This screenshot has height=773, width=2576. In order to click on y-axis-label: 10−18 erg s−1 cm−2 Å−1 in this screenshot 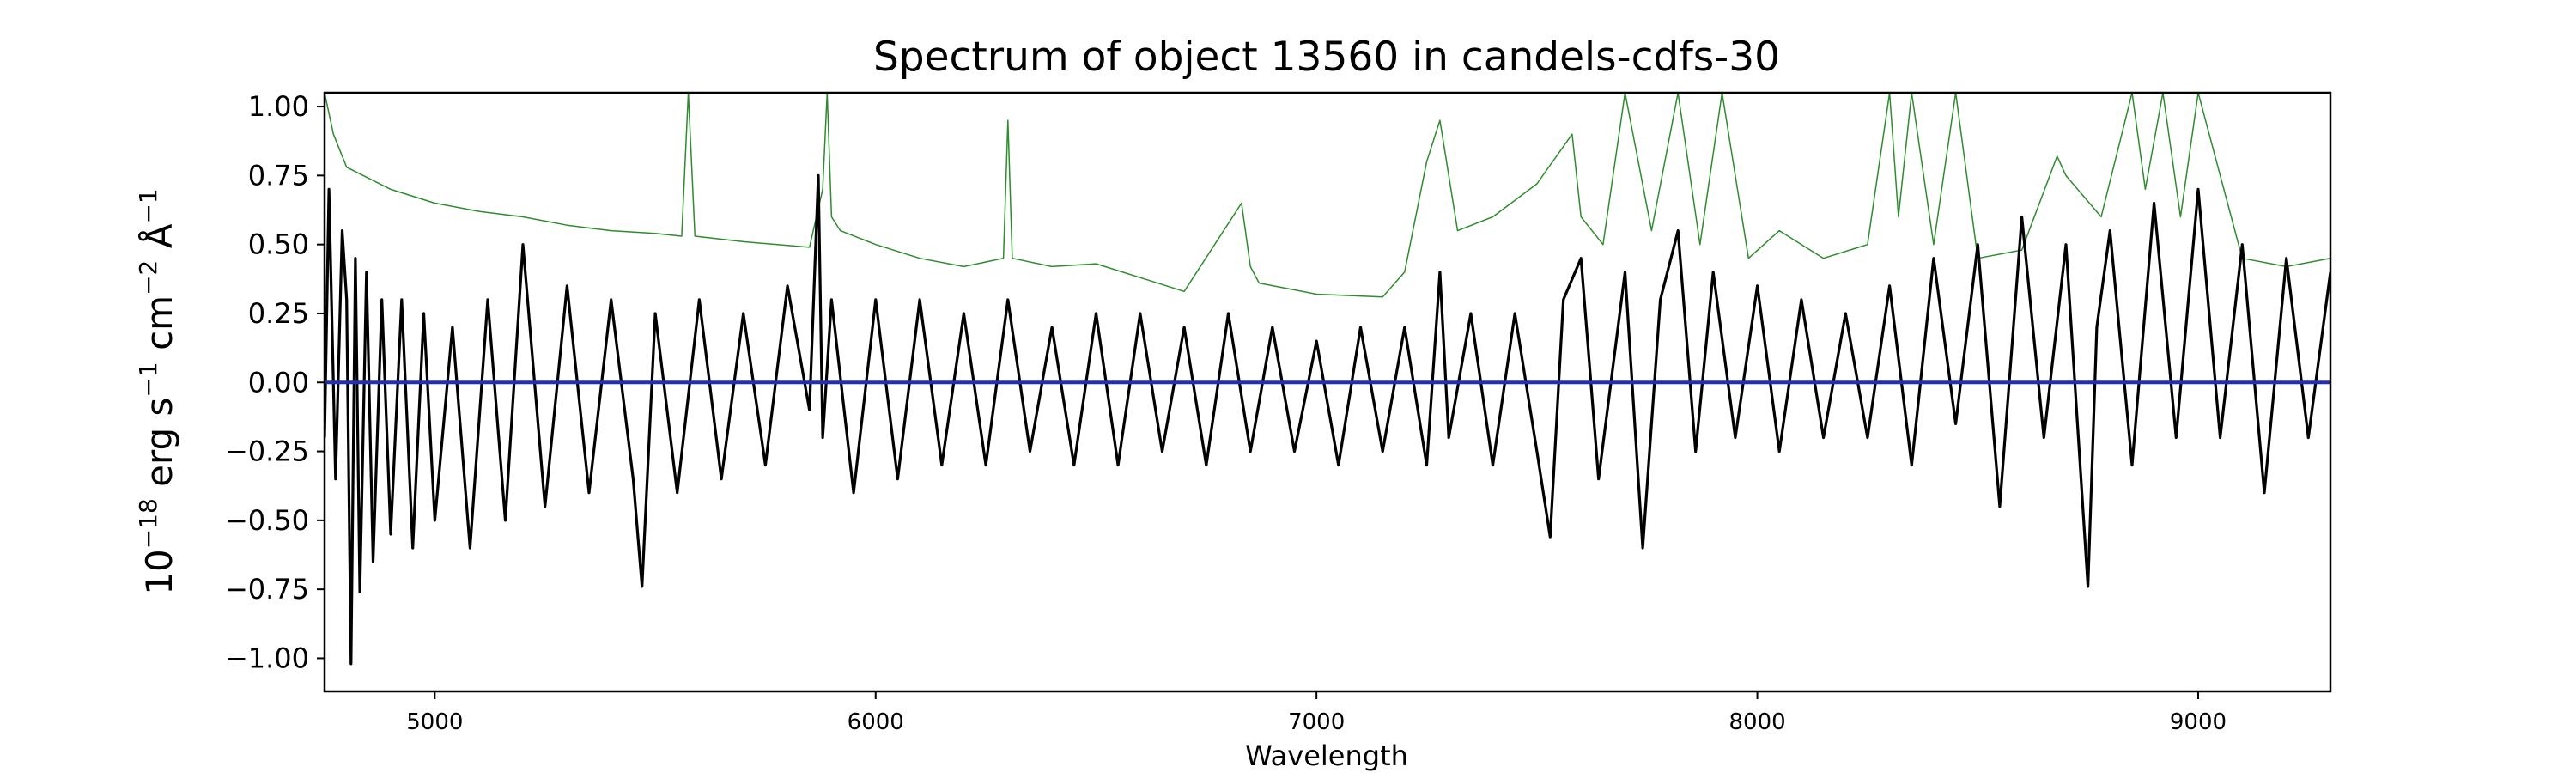, I will do `click(157, 391)`.